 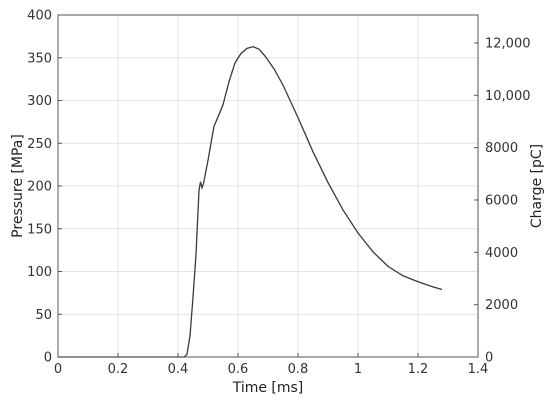 I want to click on x-tick-label: 1.2, so click(x=418, y=369).